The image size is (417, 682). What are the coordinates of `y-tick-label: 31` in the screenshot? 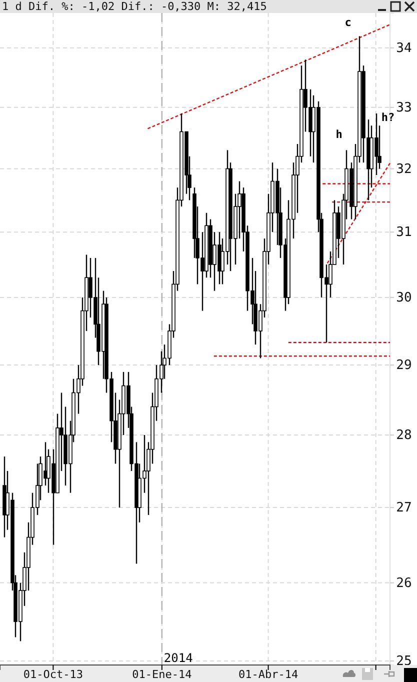 It's located at (404, 232).